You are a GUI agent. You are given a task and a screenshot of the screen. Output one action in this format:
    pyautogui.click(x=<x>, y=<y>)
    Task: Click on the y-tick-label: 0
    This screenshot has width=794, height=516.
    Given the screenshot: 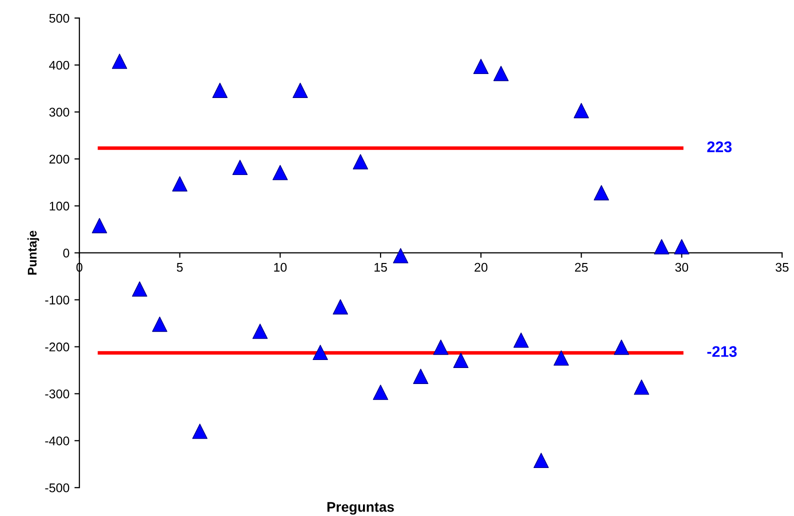 What is the action you would take?
    pyautogui.click(x=66, y=253)
    